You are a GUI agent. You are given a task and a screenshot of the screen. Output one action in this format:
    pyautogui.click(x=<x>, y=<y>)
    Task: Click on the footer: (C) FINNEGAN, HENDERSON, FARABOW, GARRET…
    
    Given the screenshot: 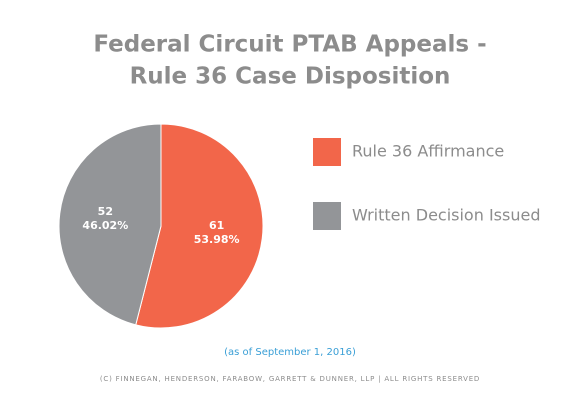 What is the action you would take?
    pyautogui.click(x=290, y=379)
    